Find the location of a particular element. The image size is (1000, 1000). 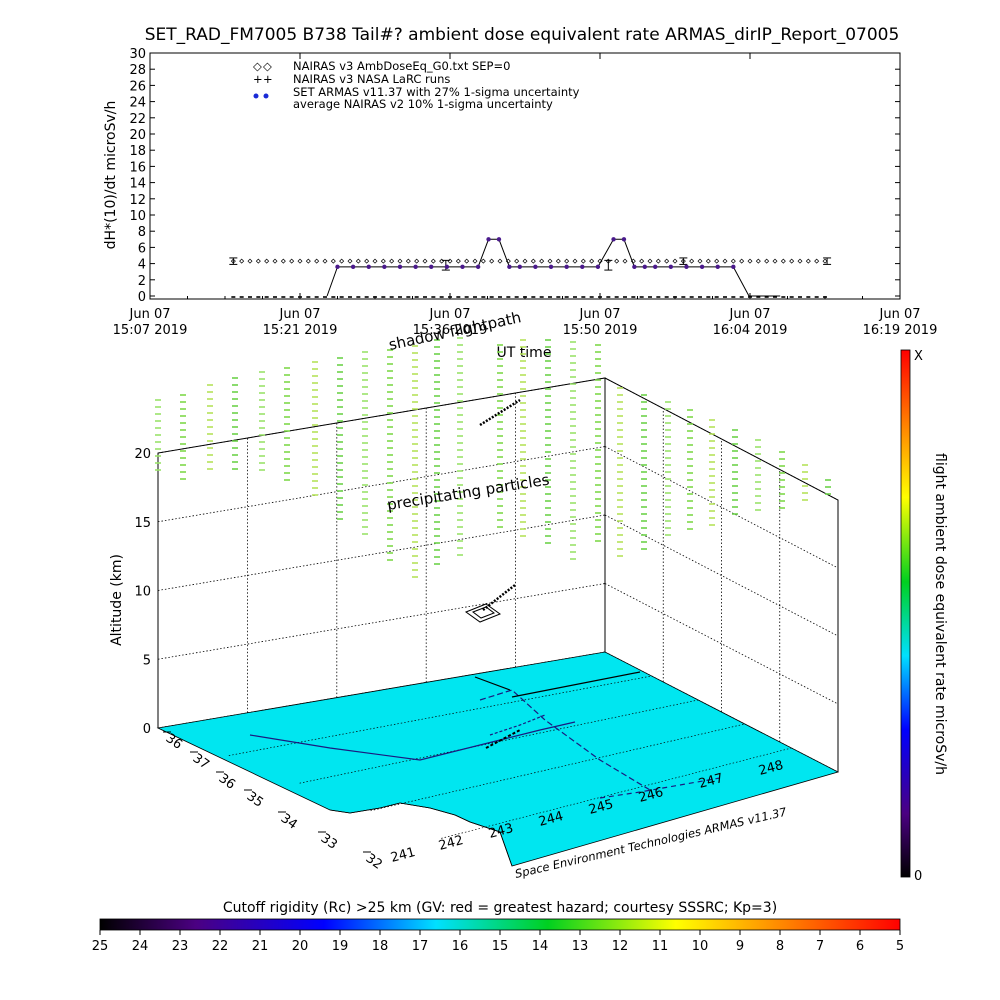

cutoff-tick-label: 8 is located at coordinates (780, 946).